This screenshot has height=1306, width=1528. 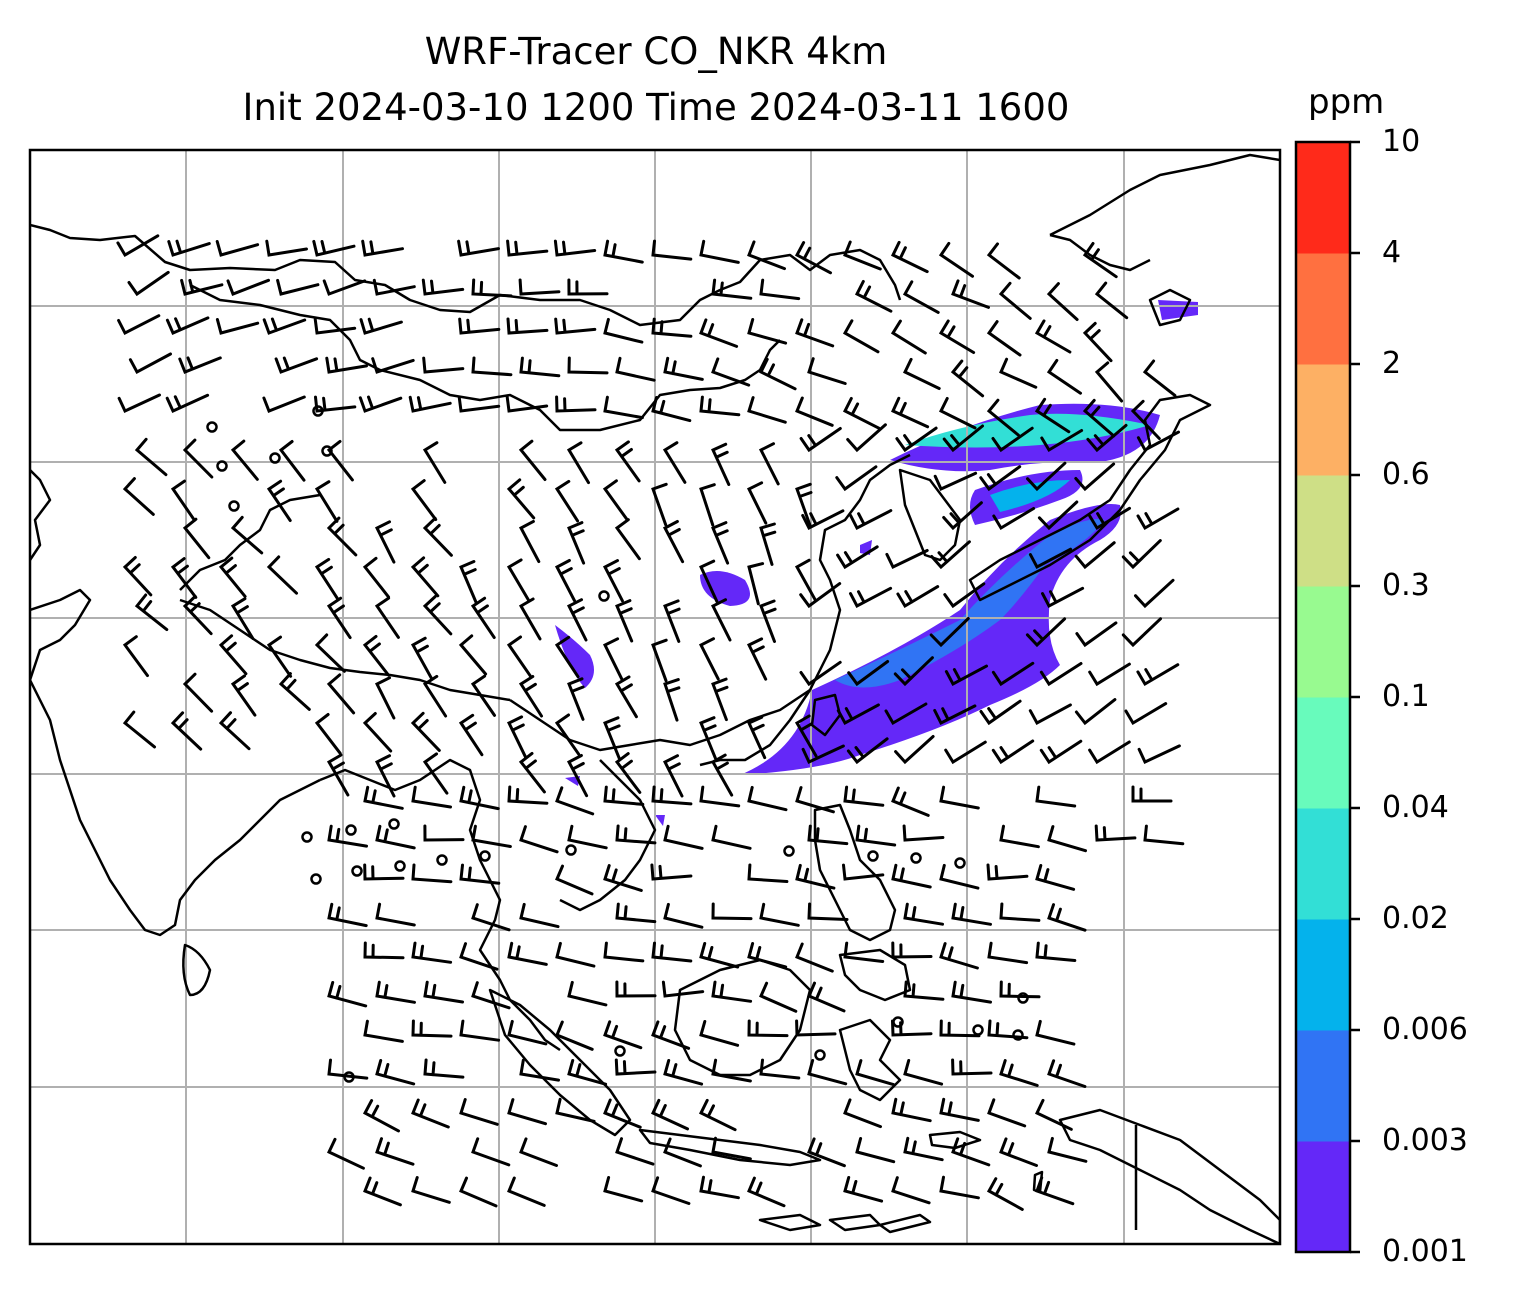 What do you see at coordinates (1406, 696) in the screenshot?
I see `colorbar-tick-label: 0.1` at bounding box center [1406, 696].